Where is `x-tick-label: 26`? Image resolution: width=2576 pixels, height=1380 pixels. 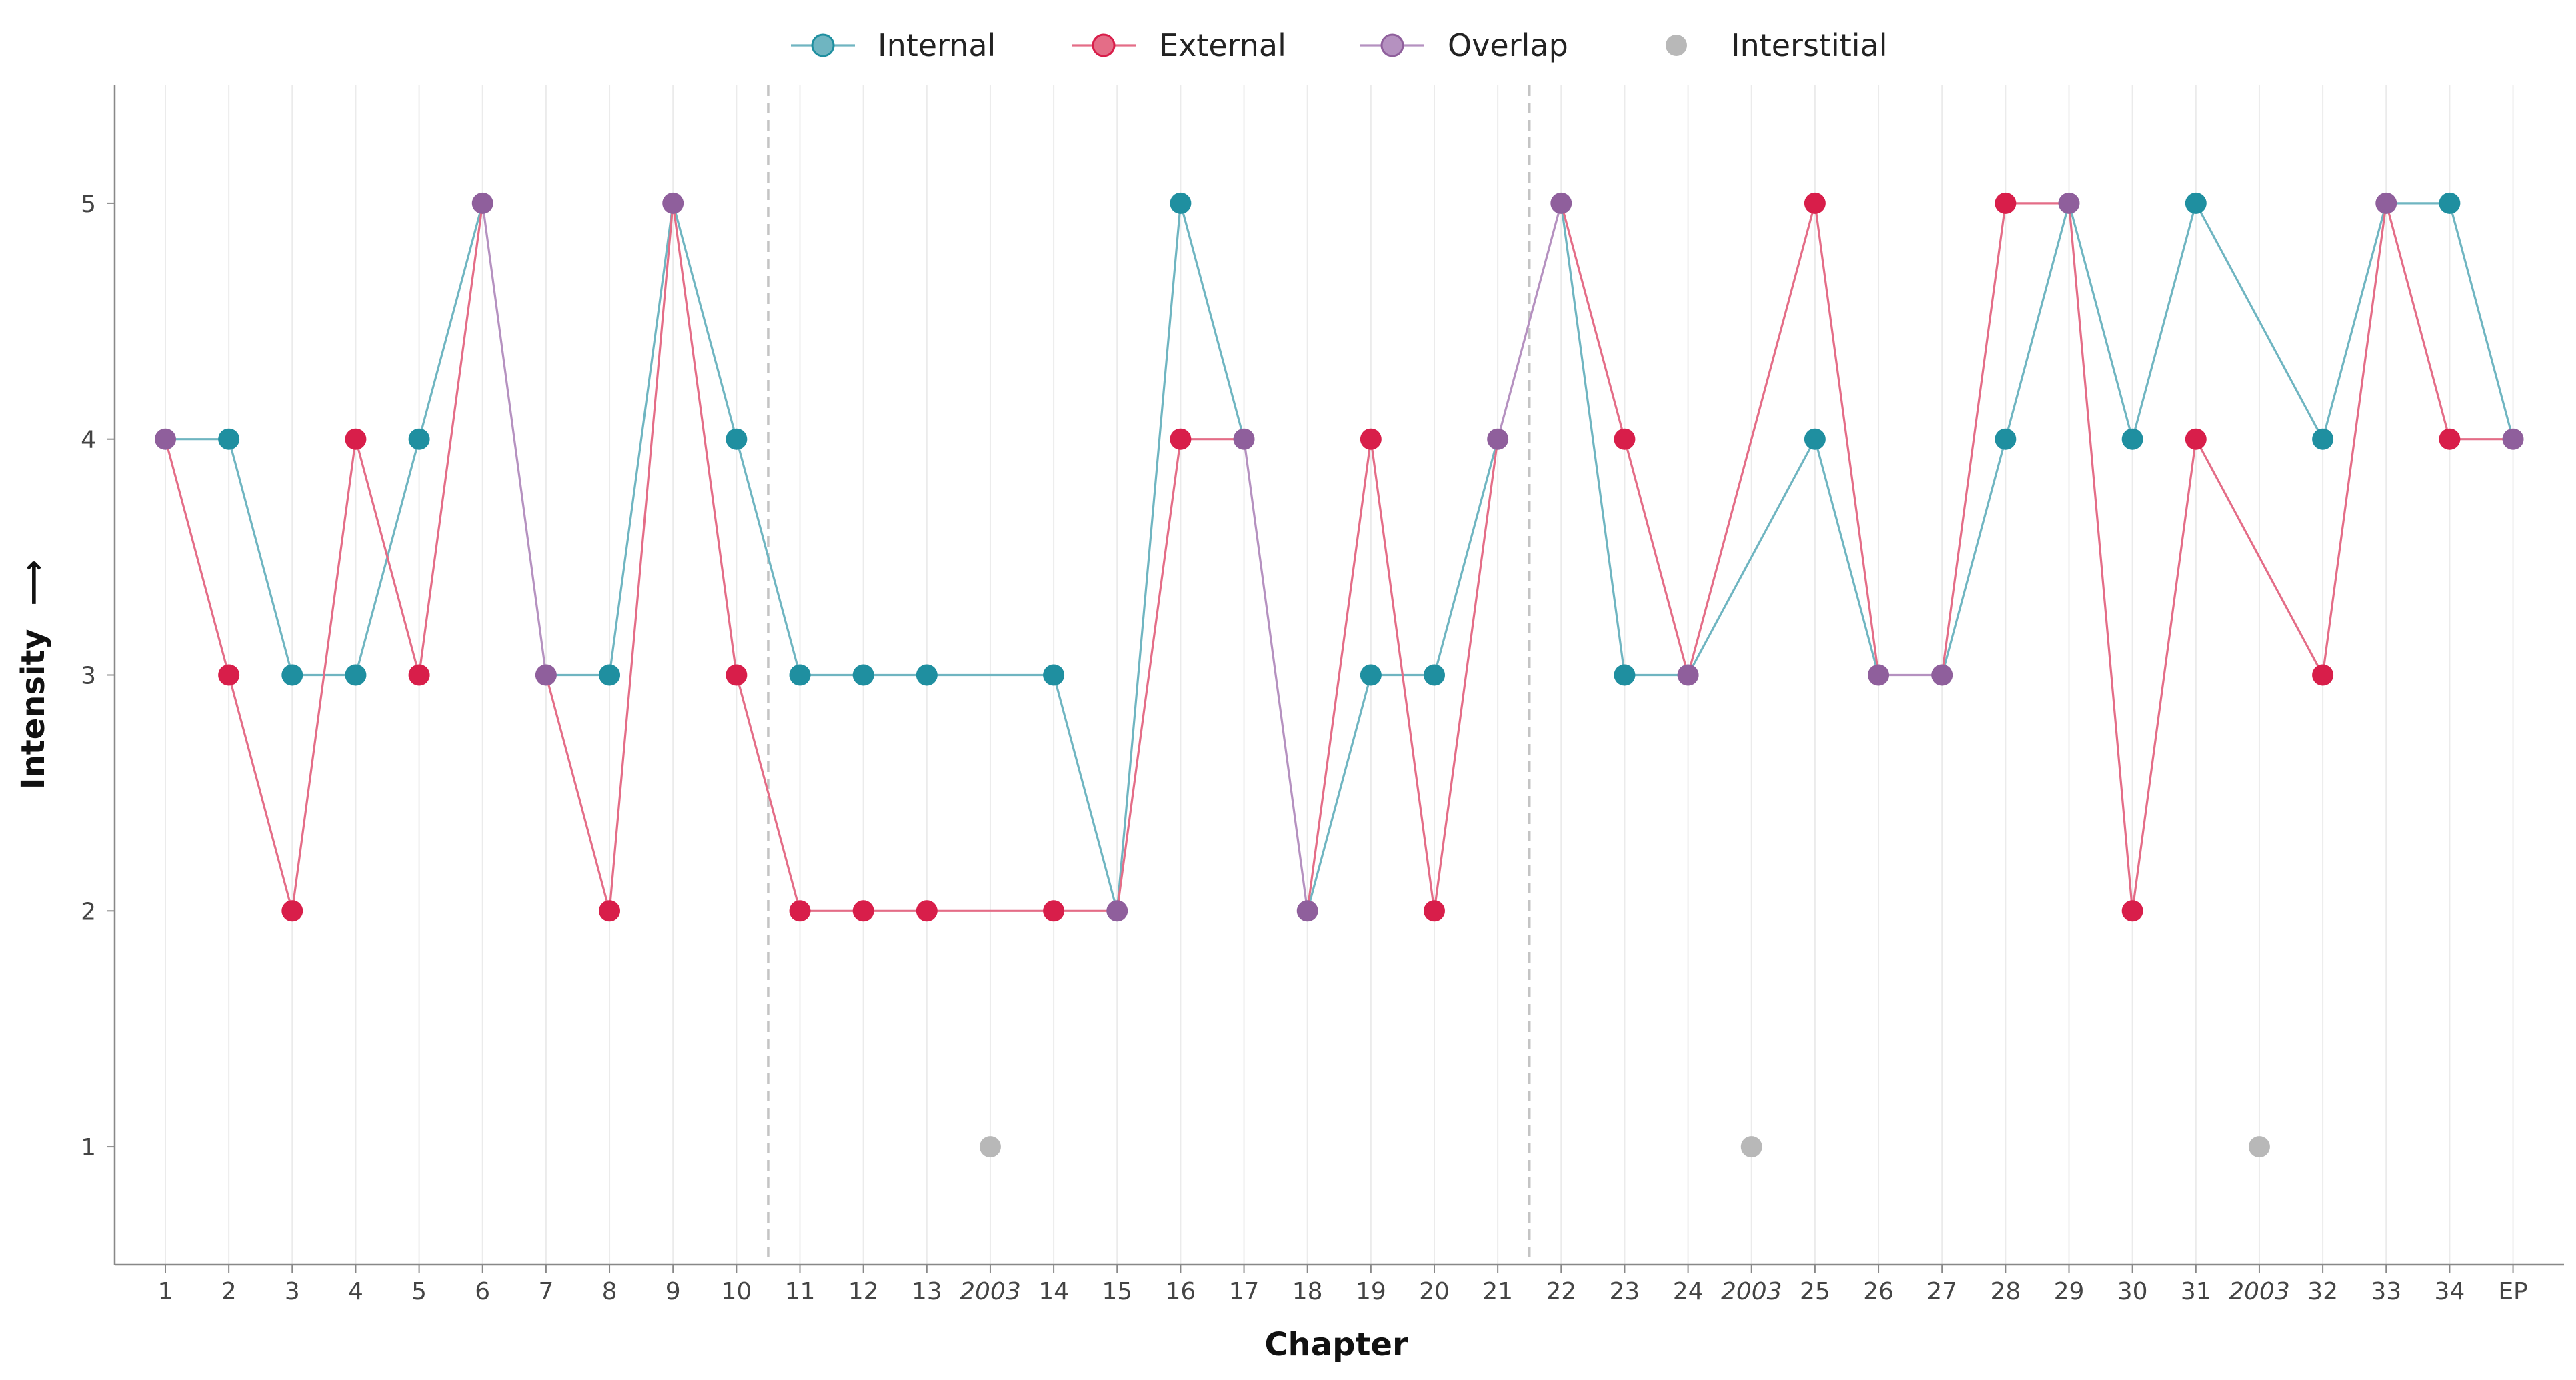 x-tick-label: 26 is located at coordinates (1878, 1291).